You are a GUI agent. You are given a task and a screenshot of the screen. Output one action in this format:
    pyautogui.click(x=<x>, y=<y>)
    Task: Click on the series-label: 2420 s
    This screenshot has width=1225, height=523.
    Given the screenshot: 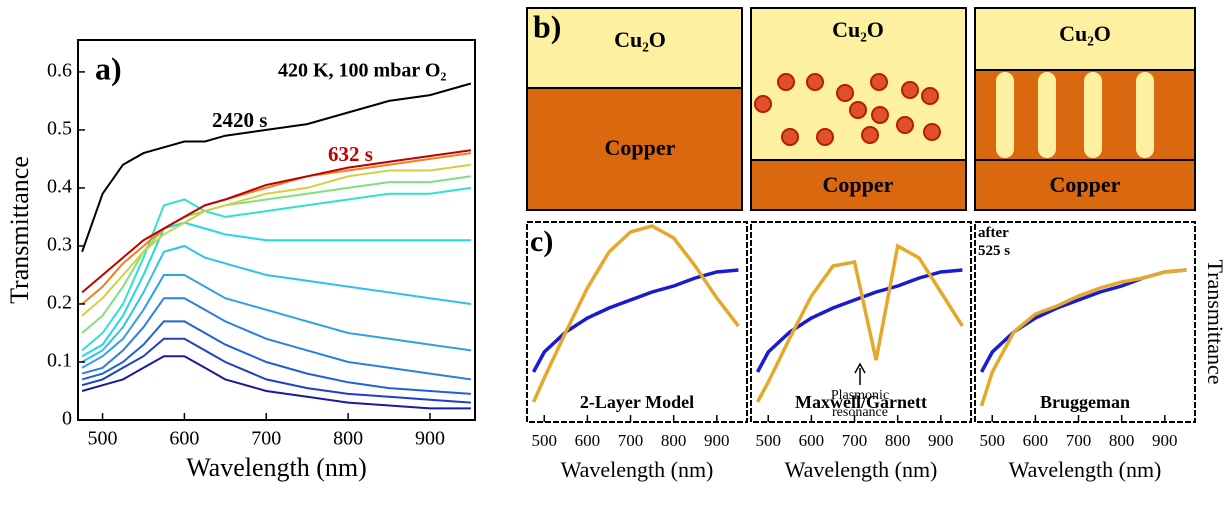 What is the action you would take?
    pyautogui.click(x=239, y=120)
    